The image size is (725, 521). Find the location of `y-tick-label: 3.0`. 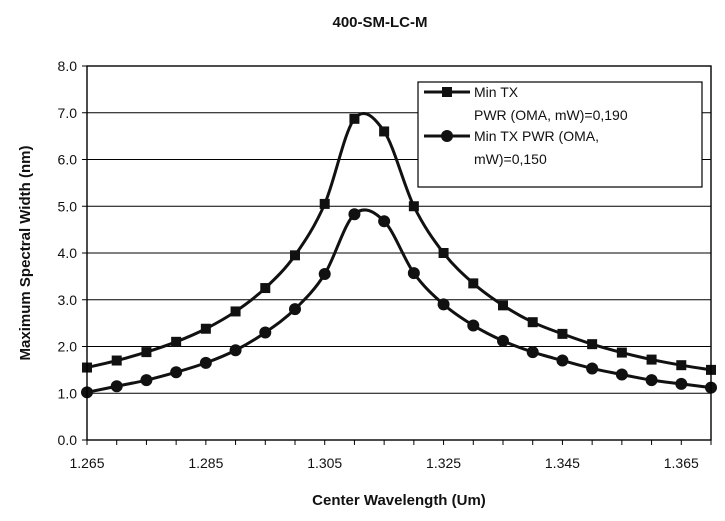

y-tick-label: 3.0 is located at coordinates (68, 300).